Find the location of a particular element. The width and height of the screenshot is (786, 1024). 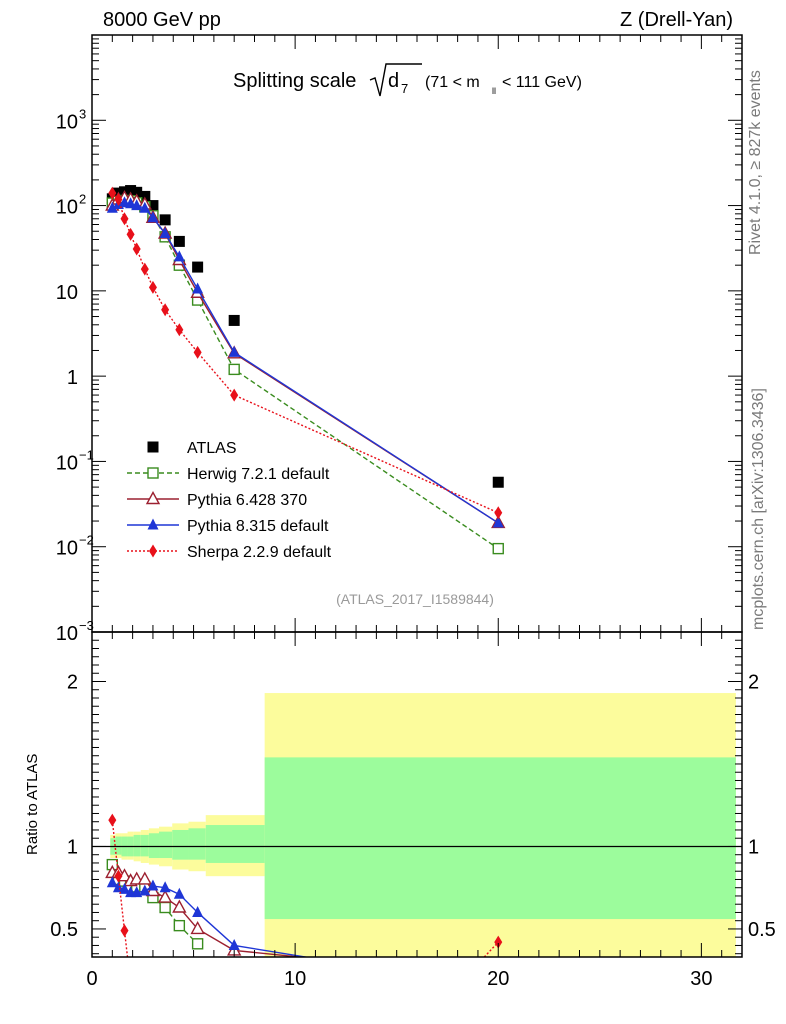

legend-label: Pythia 8.315 default is located at coordinates (258, 526).